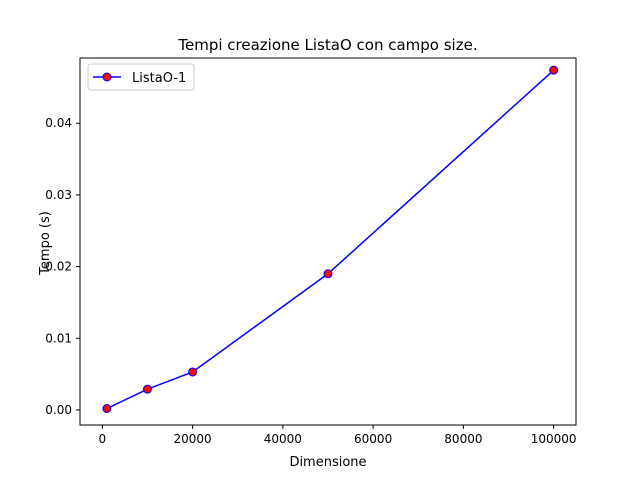 The height and width of the screenshot is (478, 640). What do you see at coordinates (327, 45) in the screenshot?
I see `chart-title: Tempi creazione ListaO con campo size.` at bounding box center [327, 45].